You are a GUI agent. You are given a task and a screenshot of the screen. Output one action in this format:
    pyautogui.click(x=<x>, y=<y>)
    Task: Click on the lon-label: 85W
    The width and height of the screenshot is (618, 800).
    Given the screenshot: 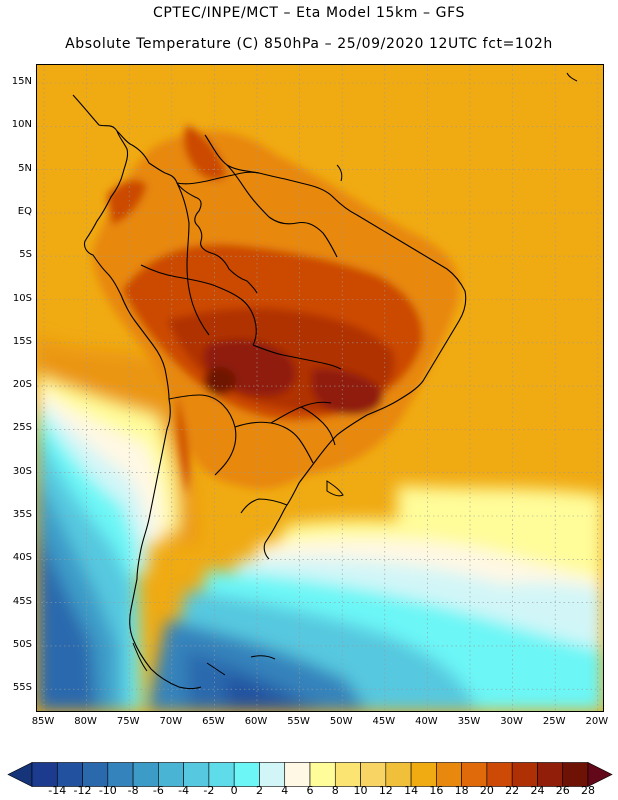 What is the action you would take?
    pyautogui.click(x=43, y=721)
    